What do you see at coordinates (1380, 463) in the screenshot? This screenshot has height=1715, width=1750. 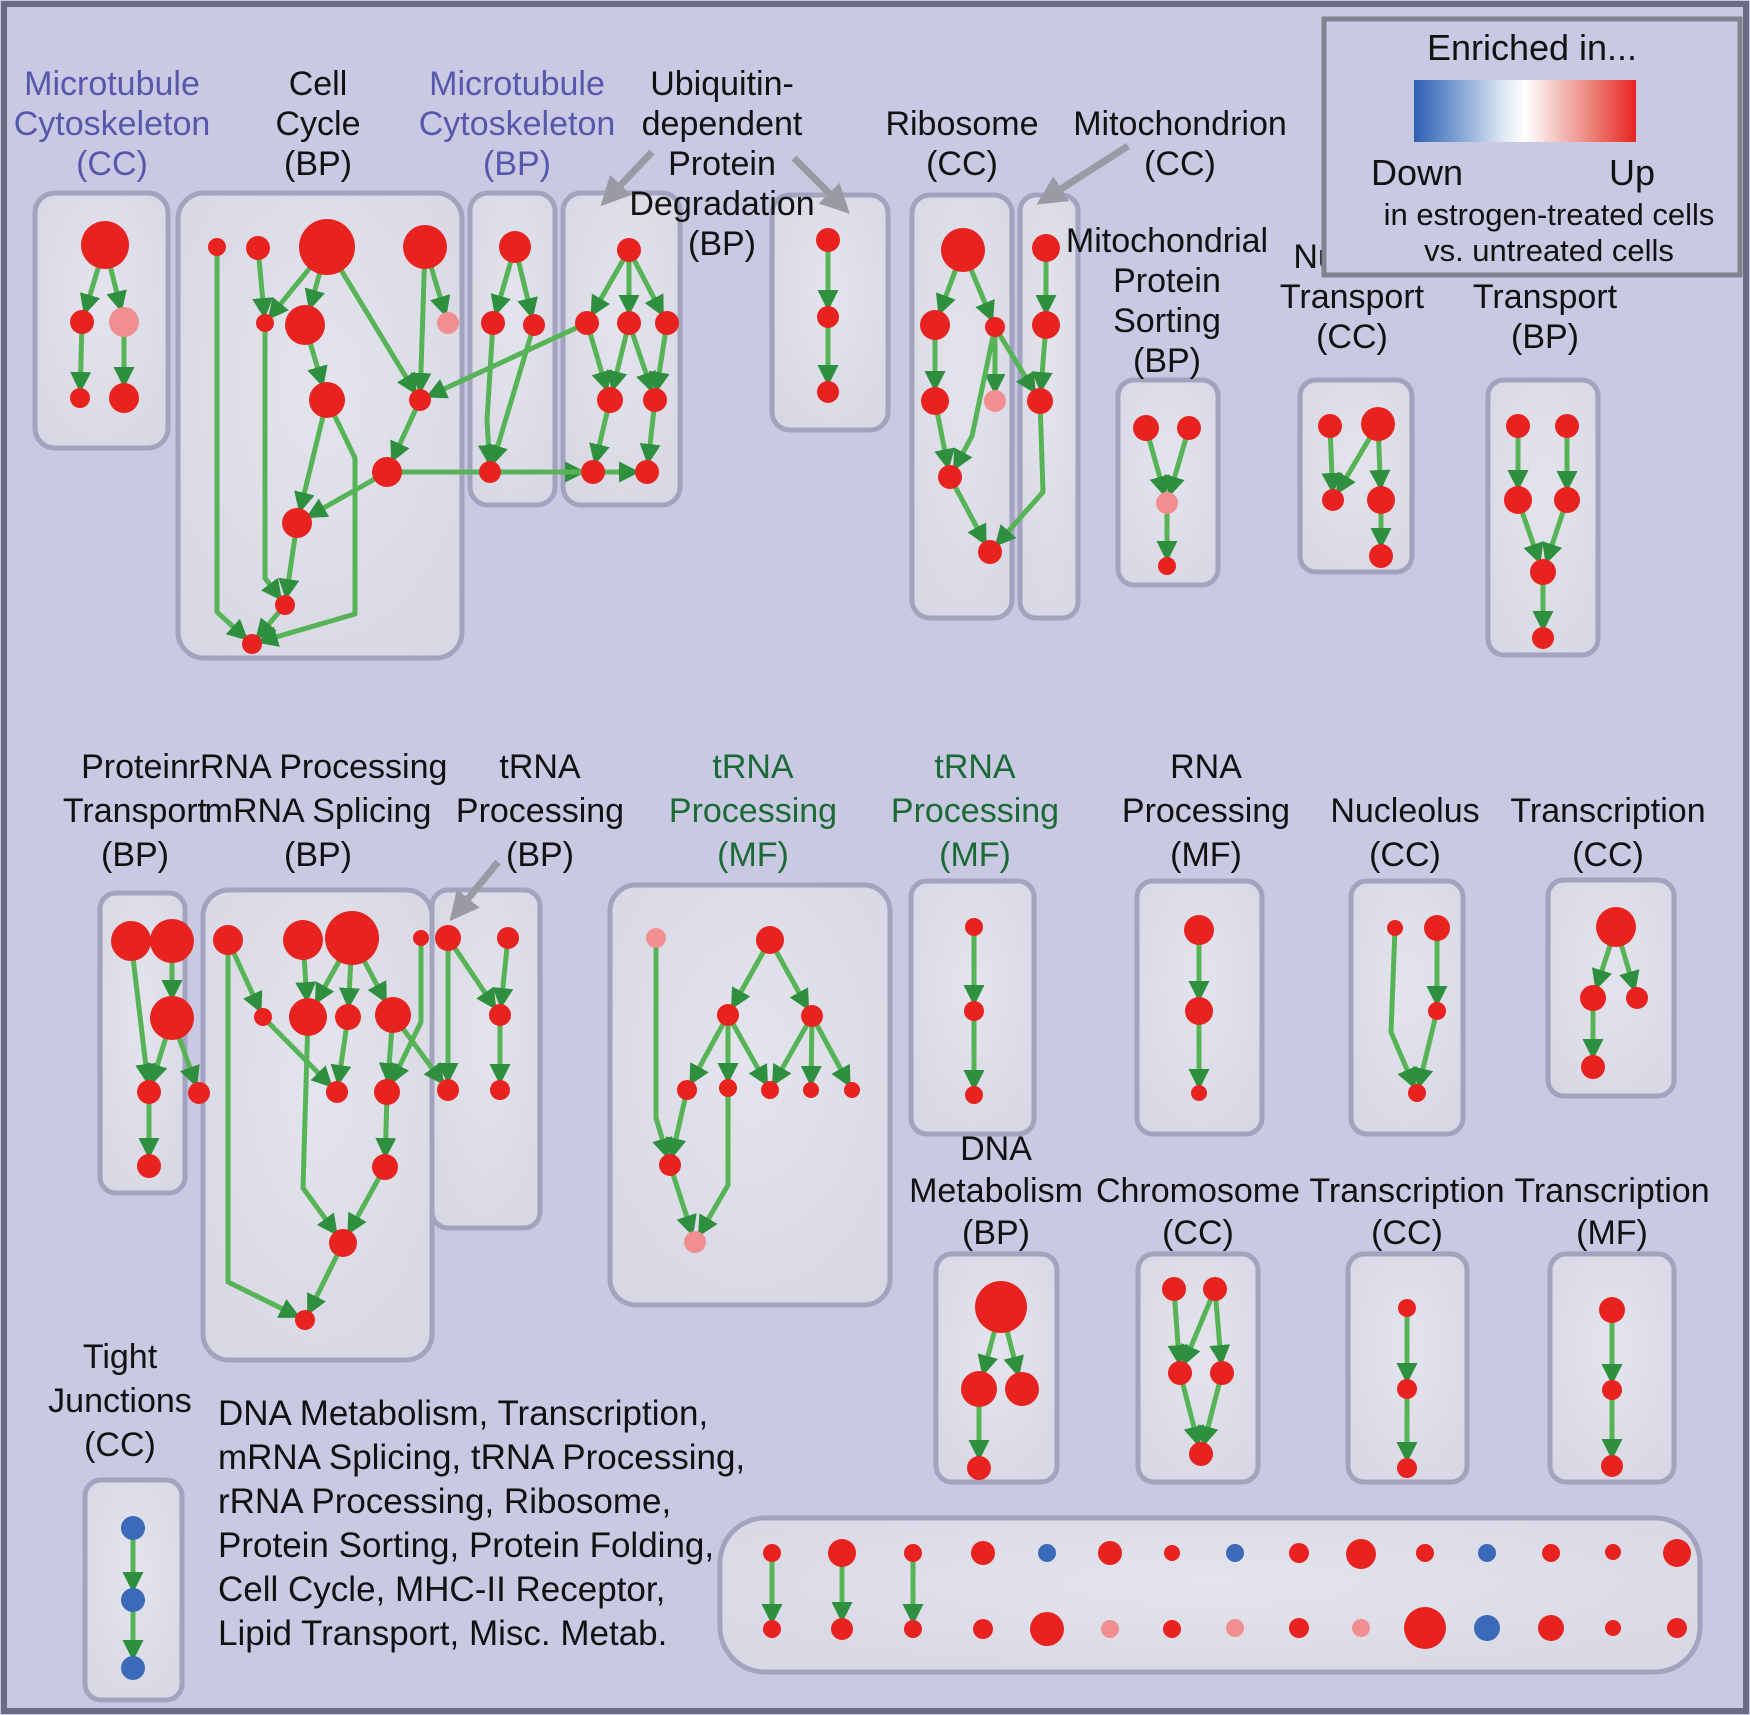 I see `edge-nuclear_transport` at bounding box center [1380, 463].